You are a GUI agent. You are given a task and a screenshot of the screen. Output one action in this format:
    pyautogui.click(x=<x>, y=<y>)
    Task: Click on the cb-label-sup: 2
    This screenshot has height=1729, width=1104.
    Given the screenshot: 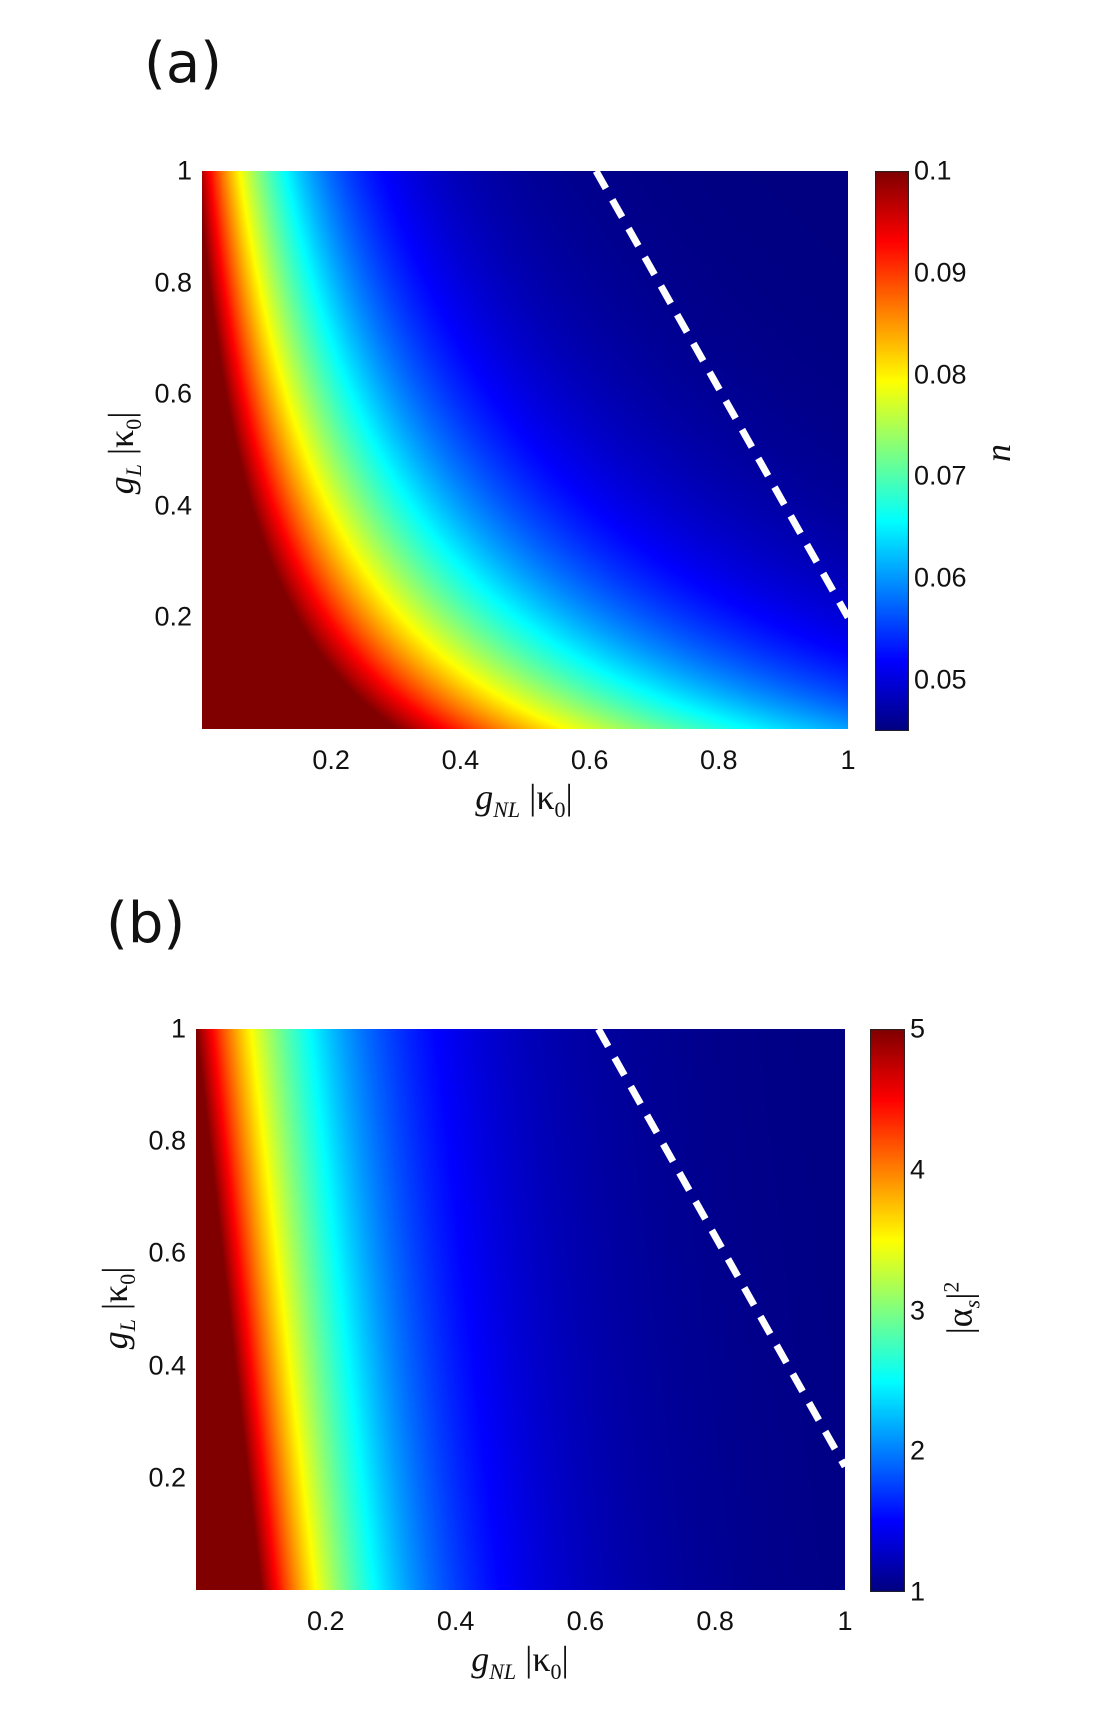 What is the action you would take?
    pyautogui.click(x=951, y=1287)
    